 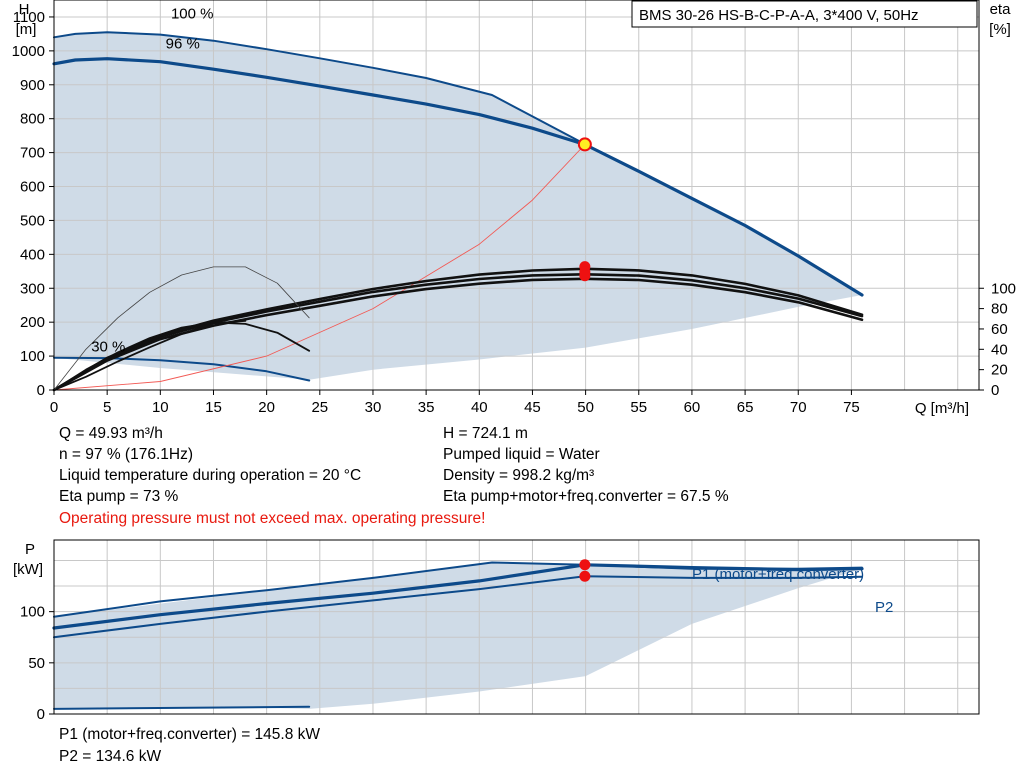 I want to click on duty-point-marker, so click(x=584, y=144).